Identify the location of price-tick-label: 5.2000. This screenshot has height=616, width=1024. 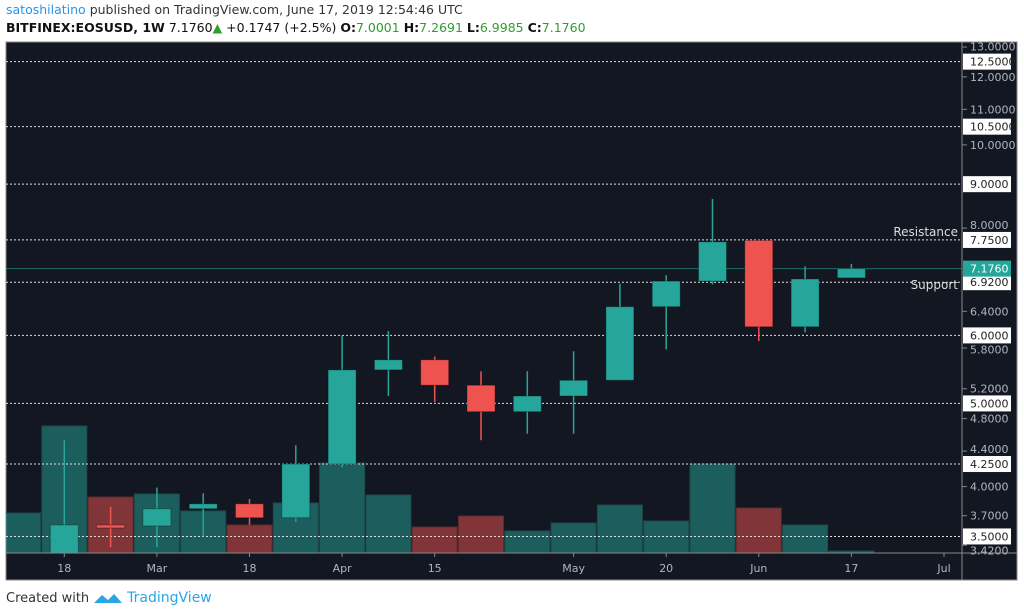
(989, 388).